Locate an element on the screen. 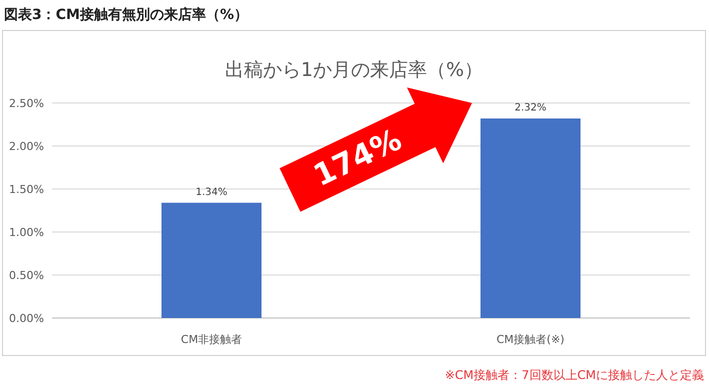 Image resolution: width=709 pixels, height=388 pixels. x-tick-label: CM非接触者 is located at coordinates (211, 339).